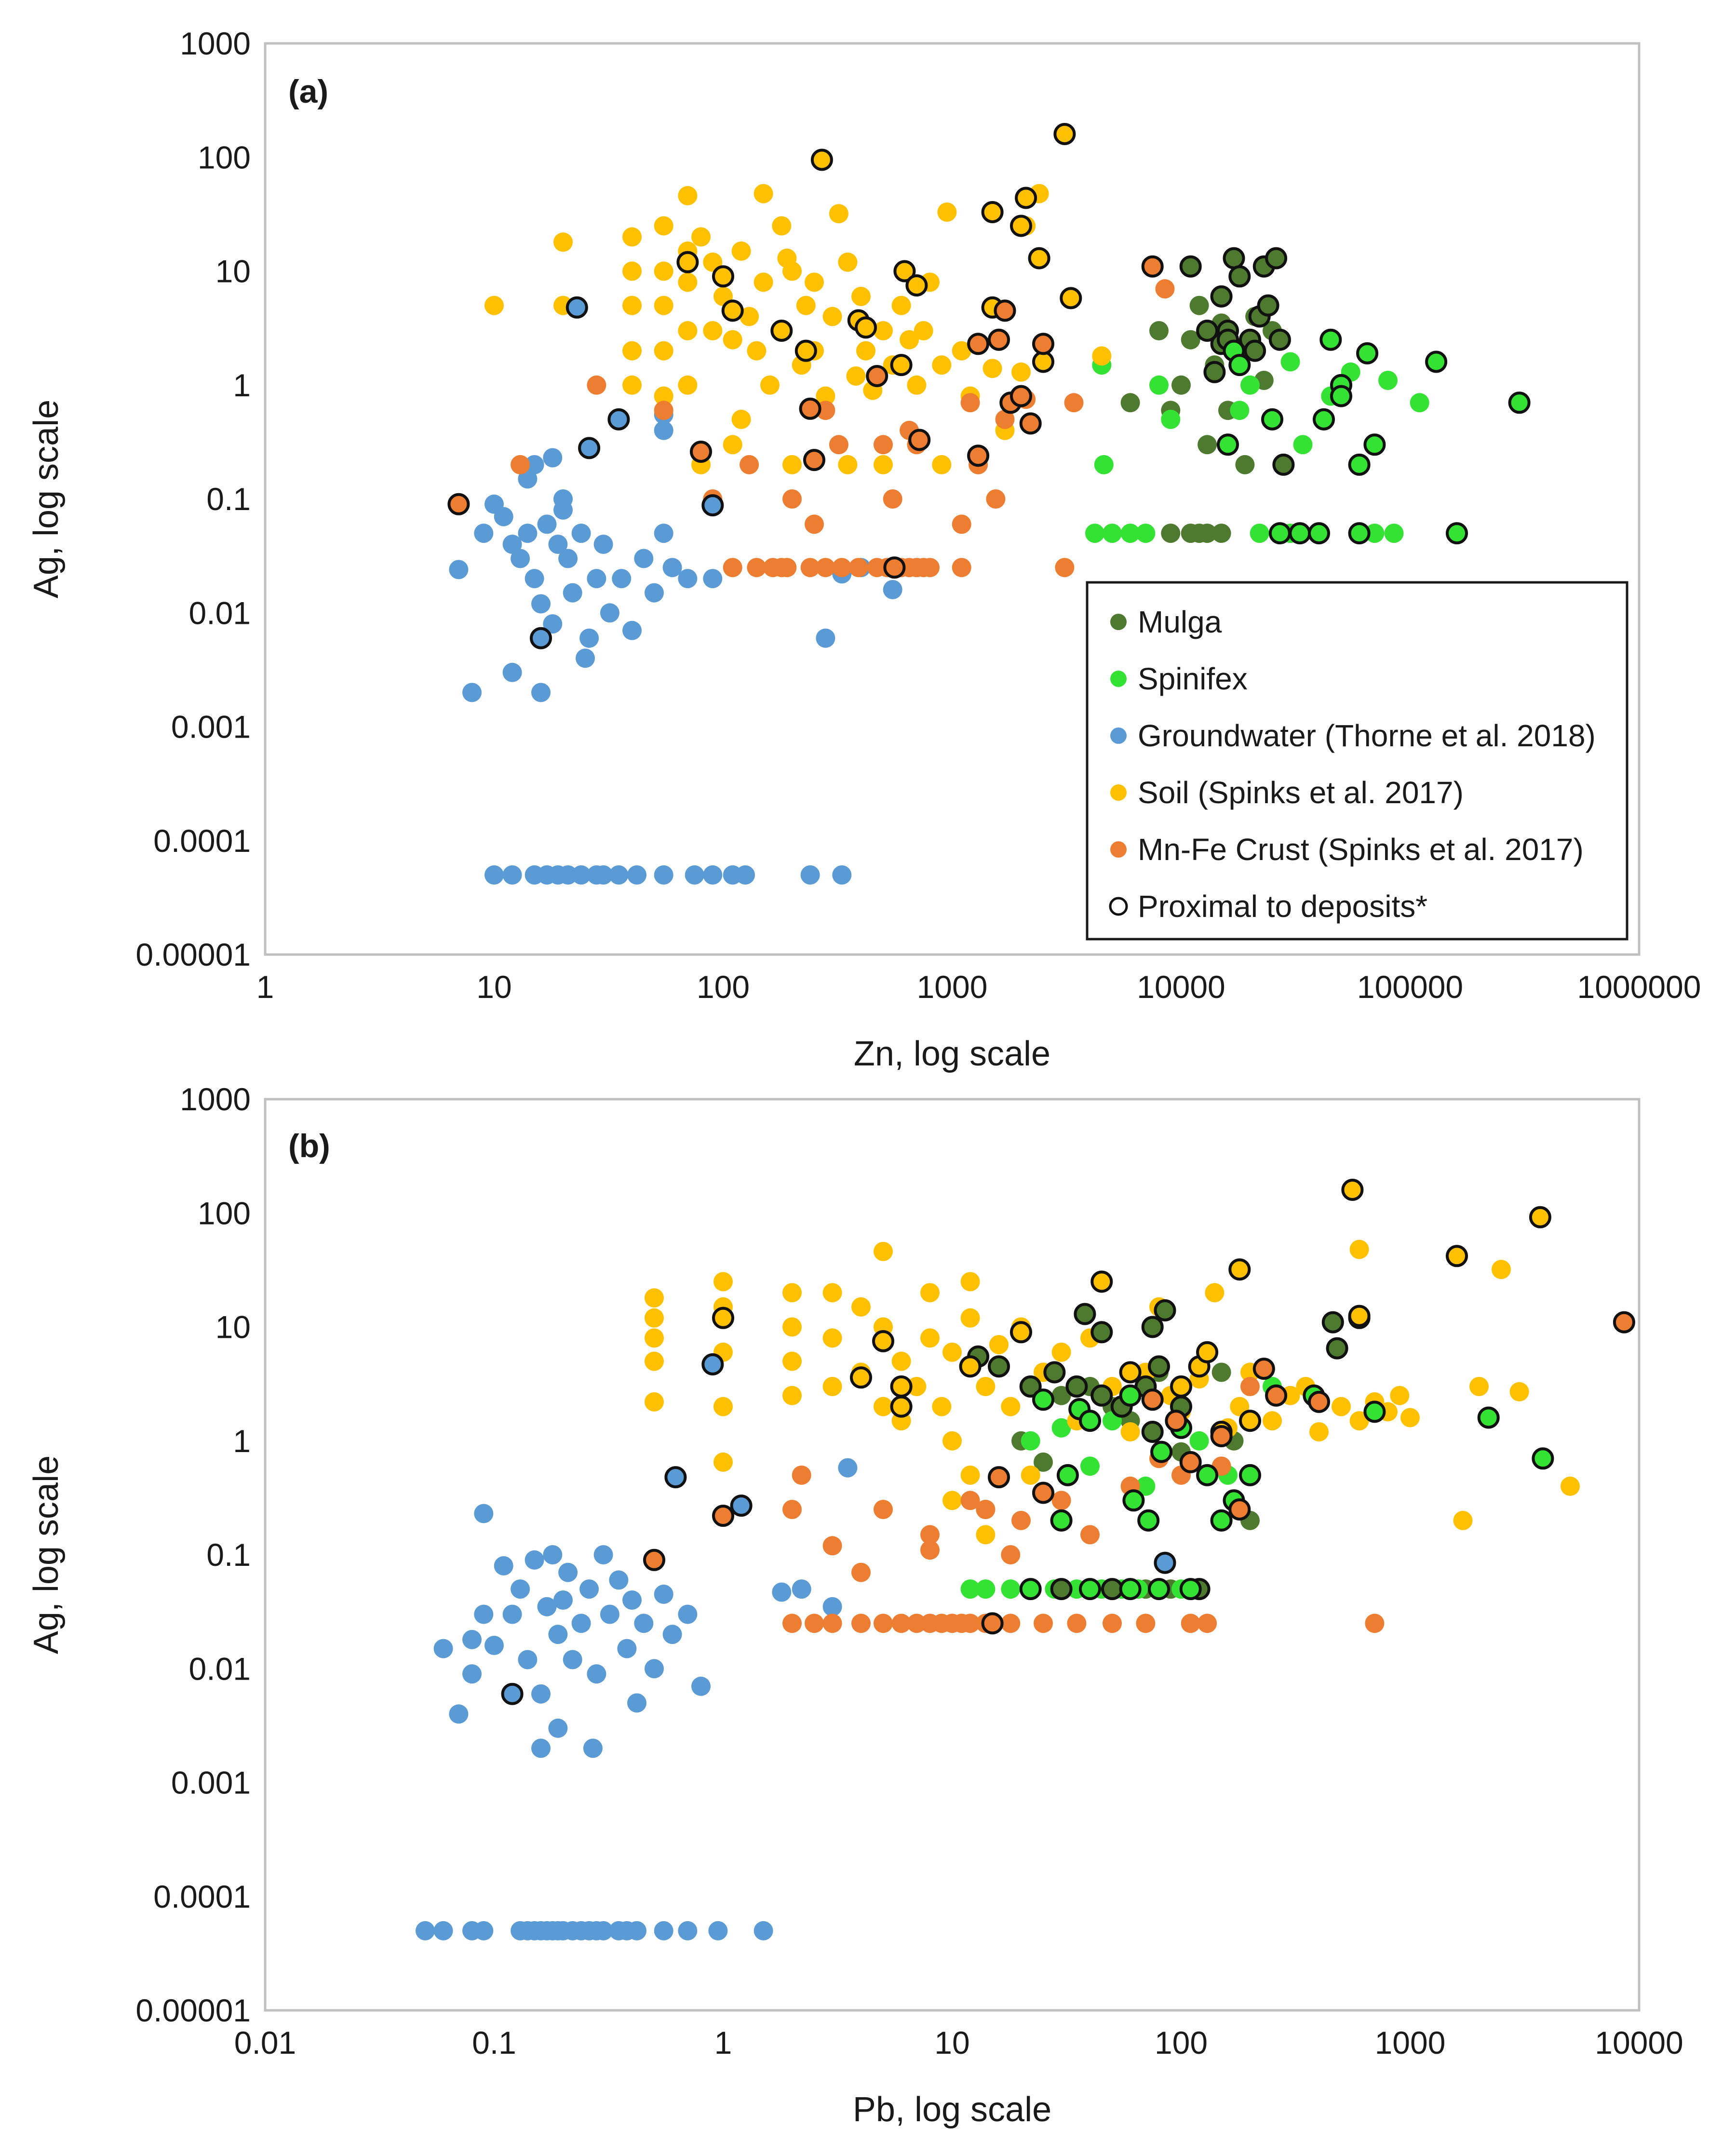 The image size is (1736, 2141). I want to click on legend-label-mulga: Mulga, so click(1180, 622).